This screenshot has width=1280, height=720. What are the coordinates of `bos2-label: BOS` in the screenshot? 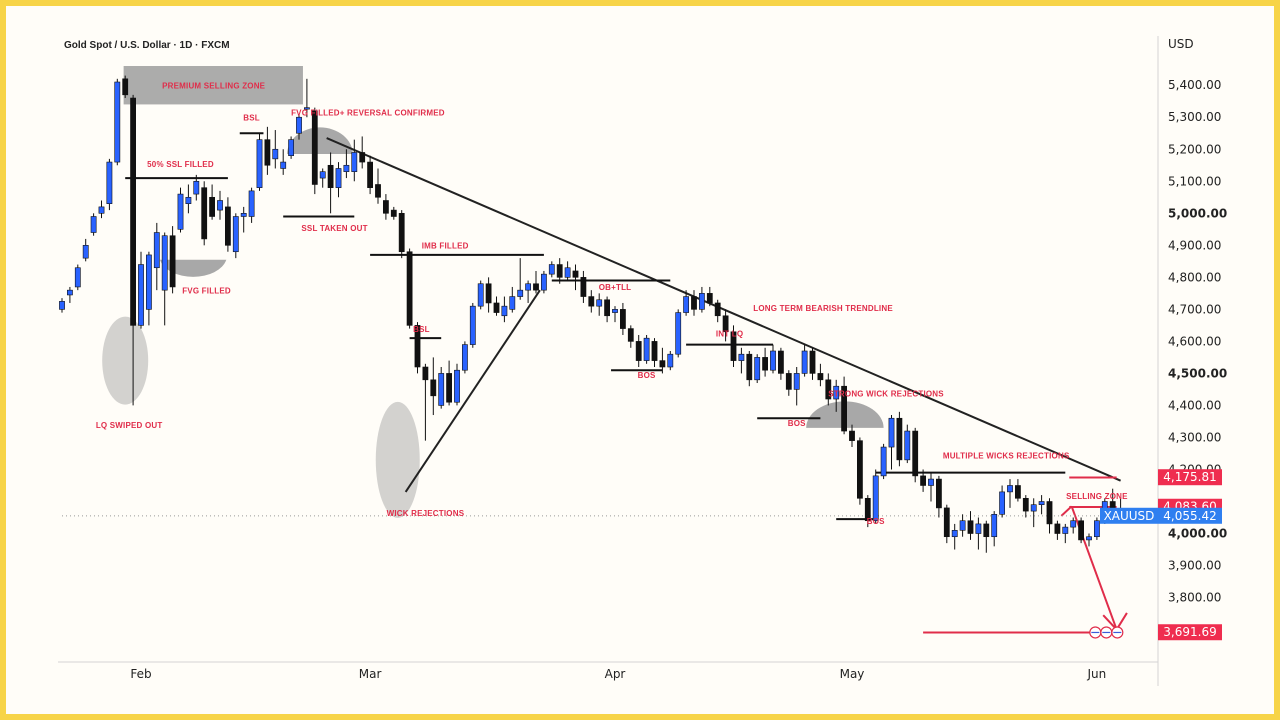 It's located at (797, 423).